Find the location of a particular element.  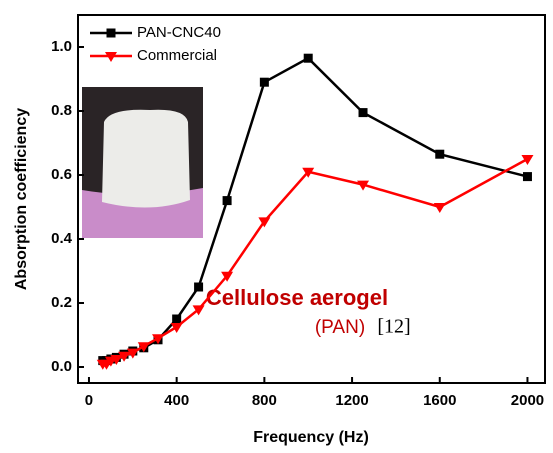

x-tick-label: 1200 is located at coordinates (351, 400).